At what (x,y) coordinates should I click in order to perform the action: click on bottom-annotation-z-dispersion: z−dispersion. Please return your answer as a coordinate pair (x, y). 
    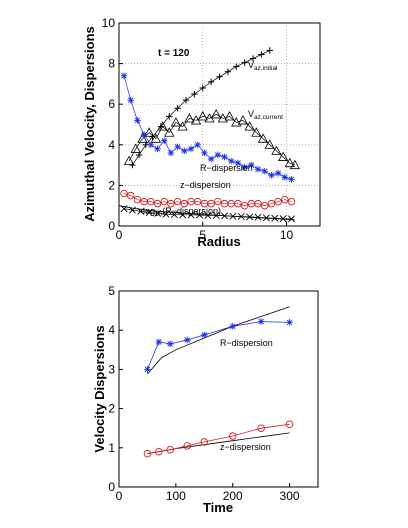
    Looking at the image, I should click on (245, 447).